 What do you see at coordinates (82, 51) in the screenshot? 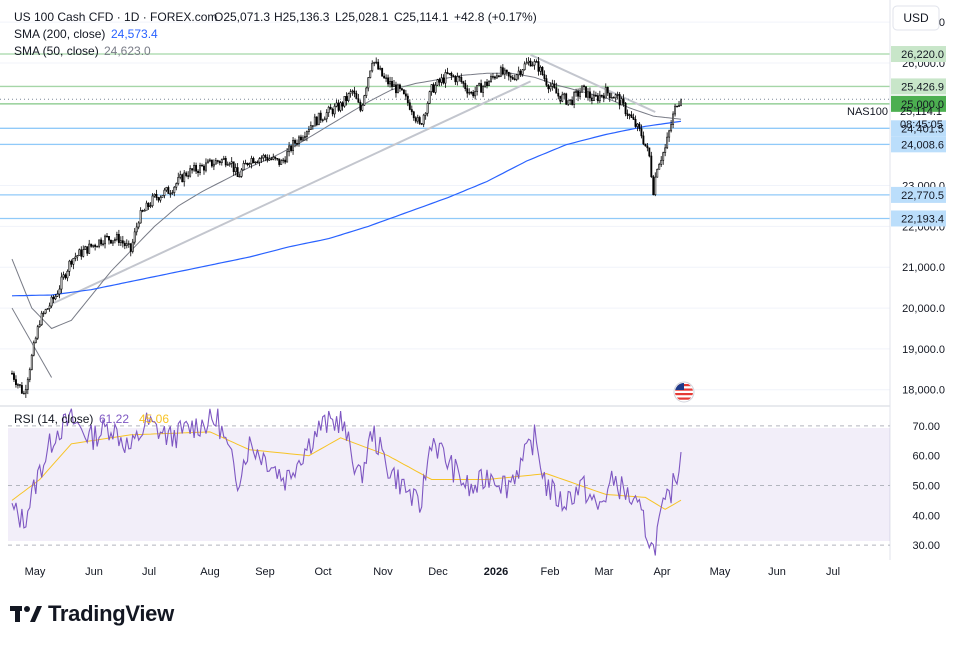
I see `sma50-legend: SMA (50, close) 24,623.0` at bounding box center [82, 51].